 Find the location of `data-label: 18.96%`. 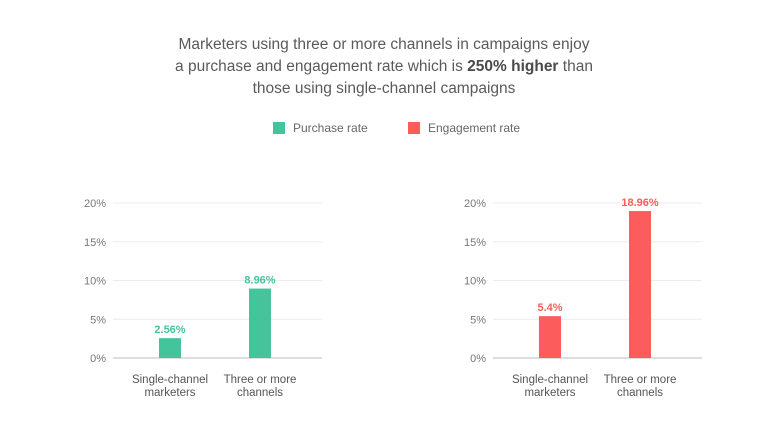

data-label: 18.96% is located at coordinates (640, 203).